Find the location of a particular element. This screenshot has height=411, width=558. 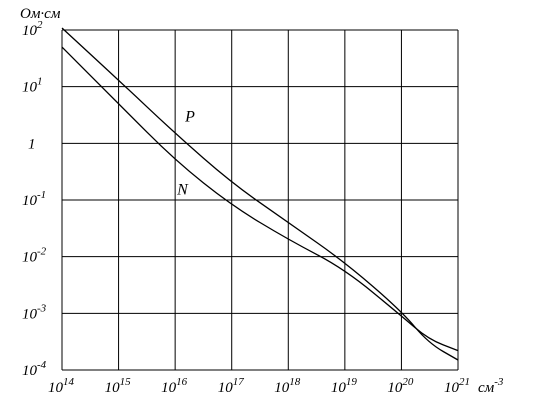

x-tick-label: 1021 is located at coordinates (457, 386).